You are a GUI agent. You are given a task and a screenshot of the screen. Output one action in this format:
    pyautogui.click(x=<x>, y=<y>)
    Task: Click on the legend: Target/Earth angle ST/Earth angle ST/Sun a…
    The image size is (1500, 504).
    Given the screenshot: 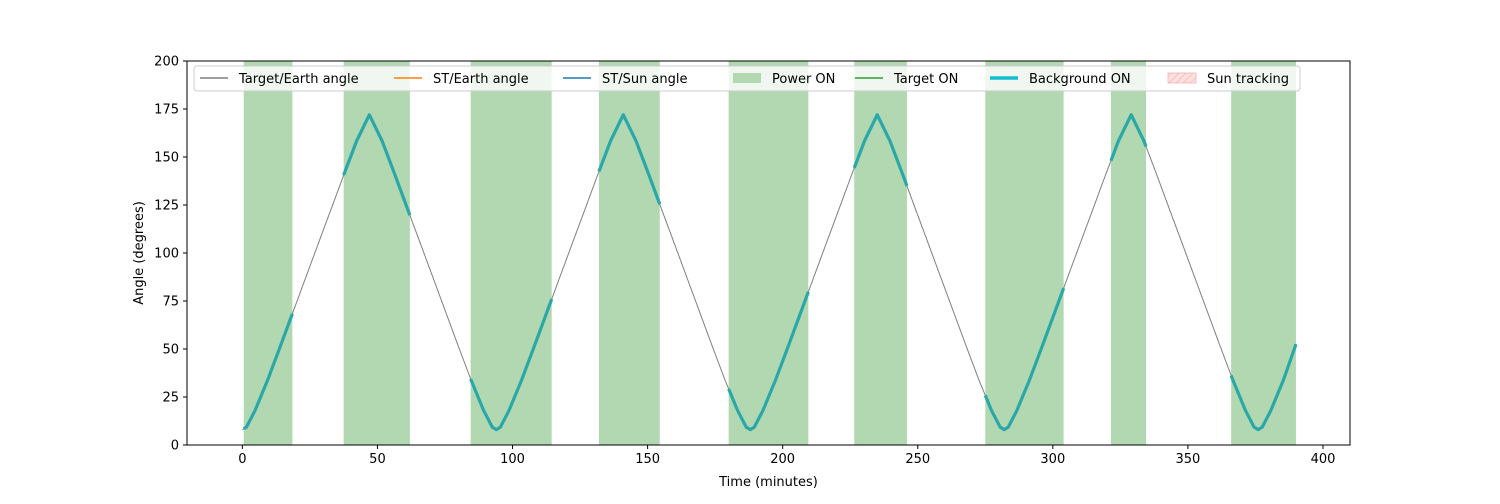 What is the action you would take?
    pyautogui.click(x=747, y=78)
    